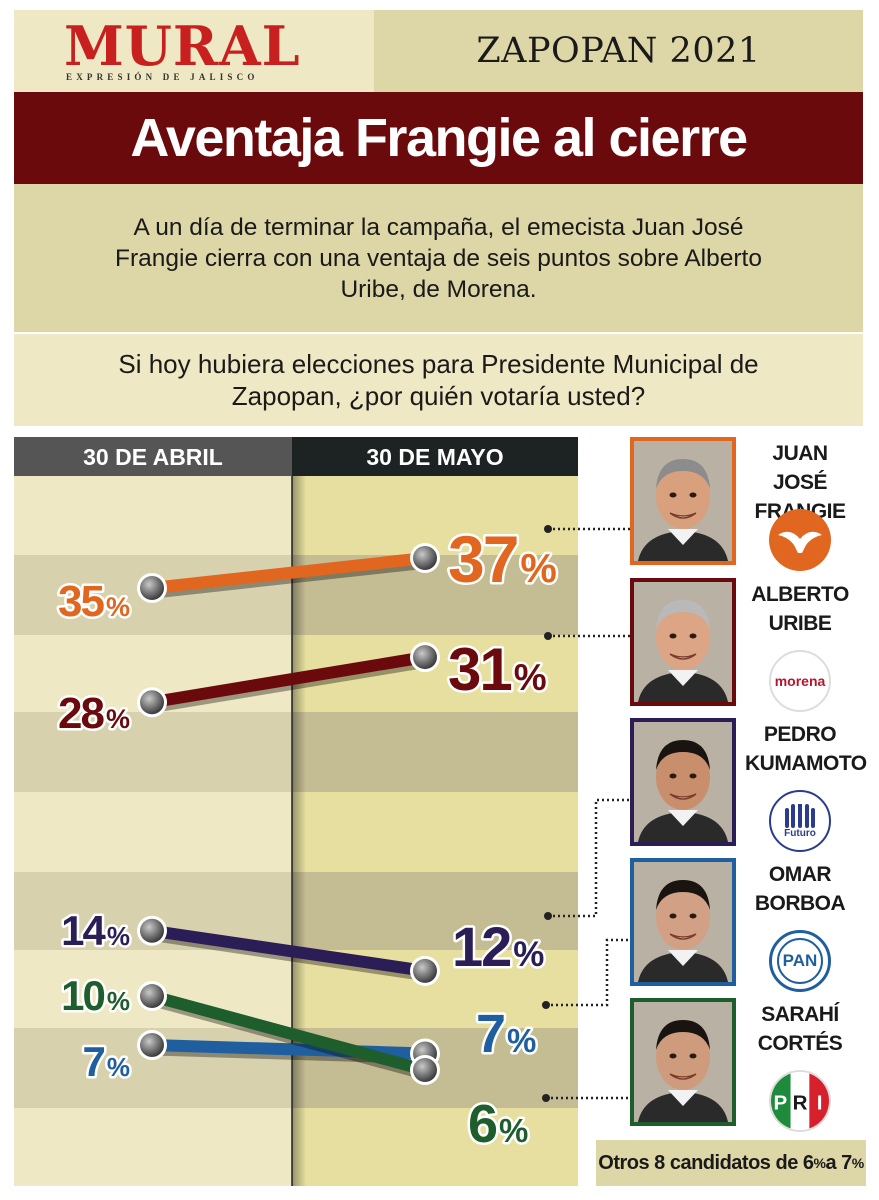 The image size is (879, 1200). What do you see at coordinates (806, 749) in the screenshot?
I see `candidate-name-2: PEDRO KUMAMOTO` at bounding box center [806, 749].